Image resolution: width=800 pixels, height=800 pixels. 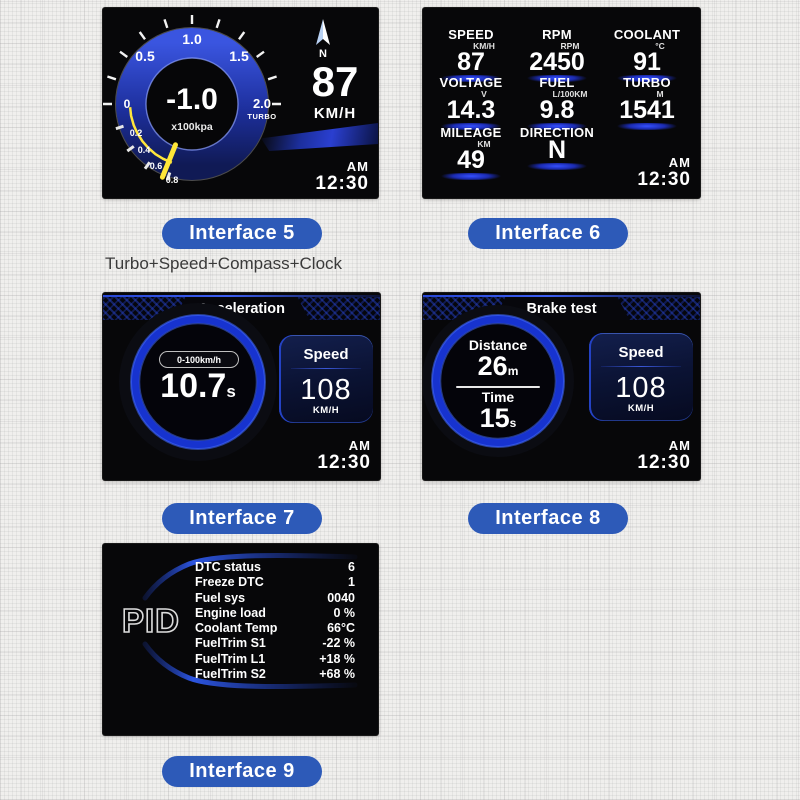 I want to click on time-value-row: 15s, so click(x=498, y=420).